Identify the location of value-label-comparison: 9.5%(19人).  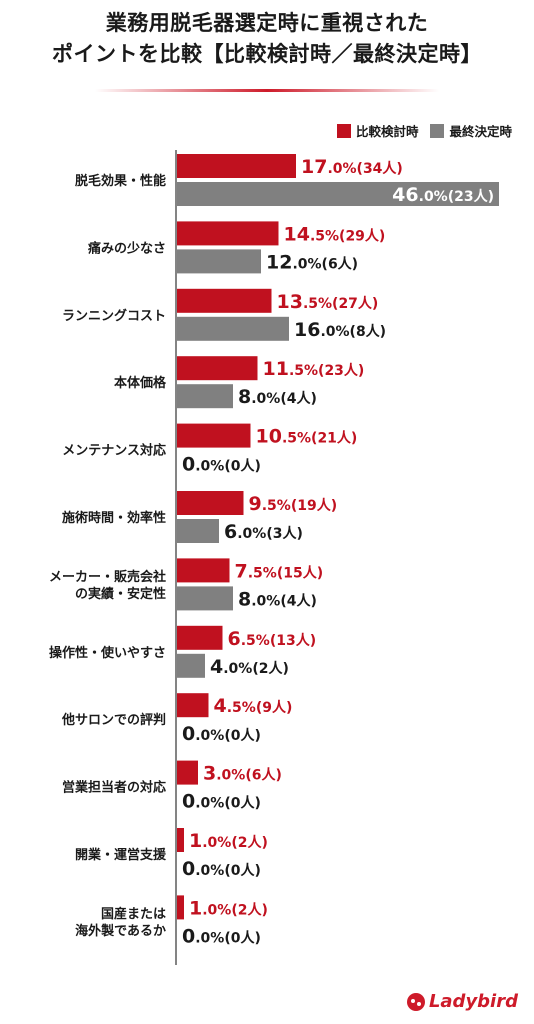
(293, 504).